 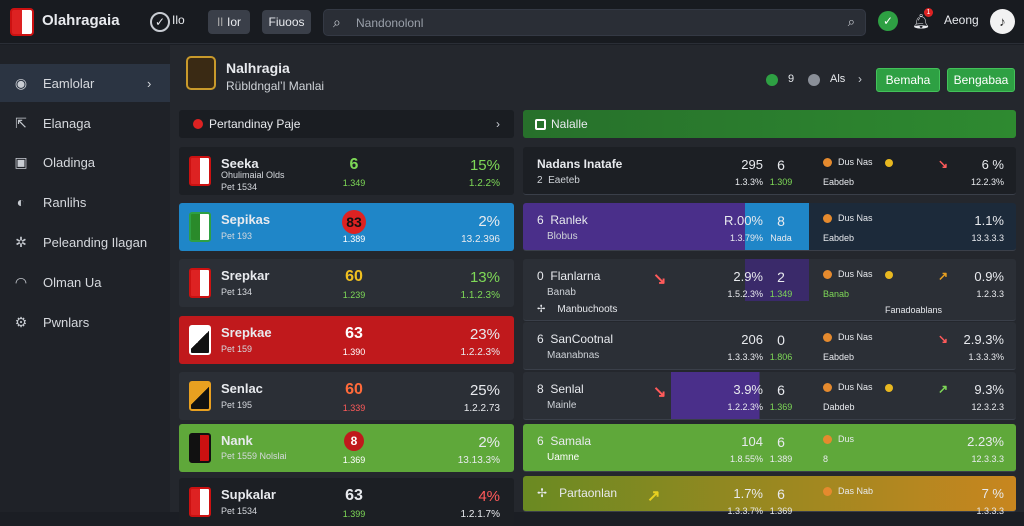 What do you see at coordinates (346, 502) in the screenshot?
I see `match-row: Supkalar Pet 1534 63 1.399 4% 1.2.1.7%` at bounding box center [346, 502].